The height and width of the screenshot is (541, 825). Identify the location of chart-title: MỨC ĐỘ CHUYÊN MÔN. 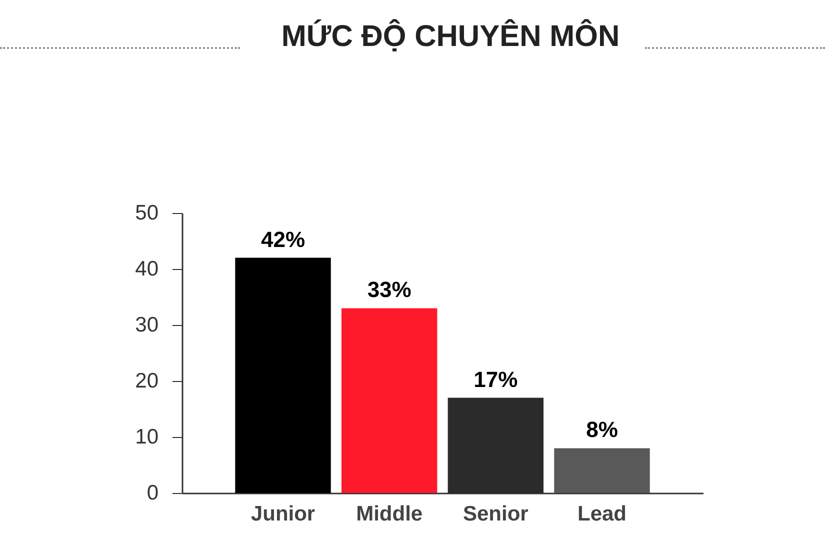
(450, 36).